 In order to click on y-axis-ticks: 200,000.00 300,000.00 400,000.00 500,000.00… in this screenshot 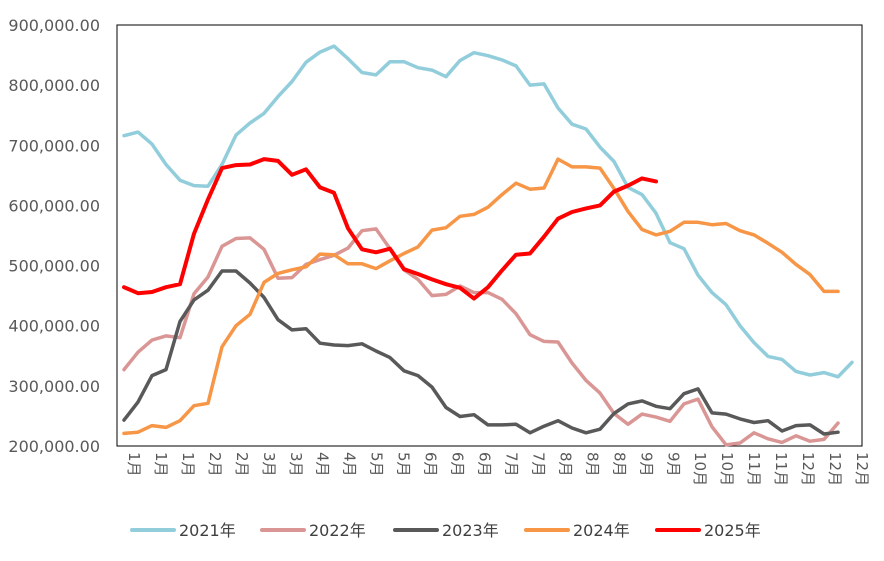, I will do `click(54, 236)`.